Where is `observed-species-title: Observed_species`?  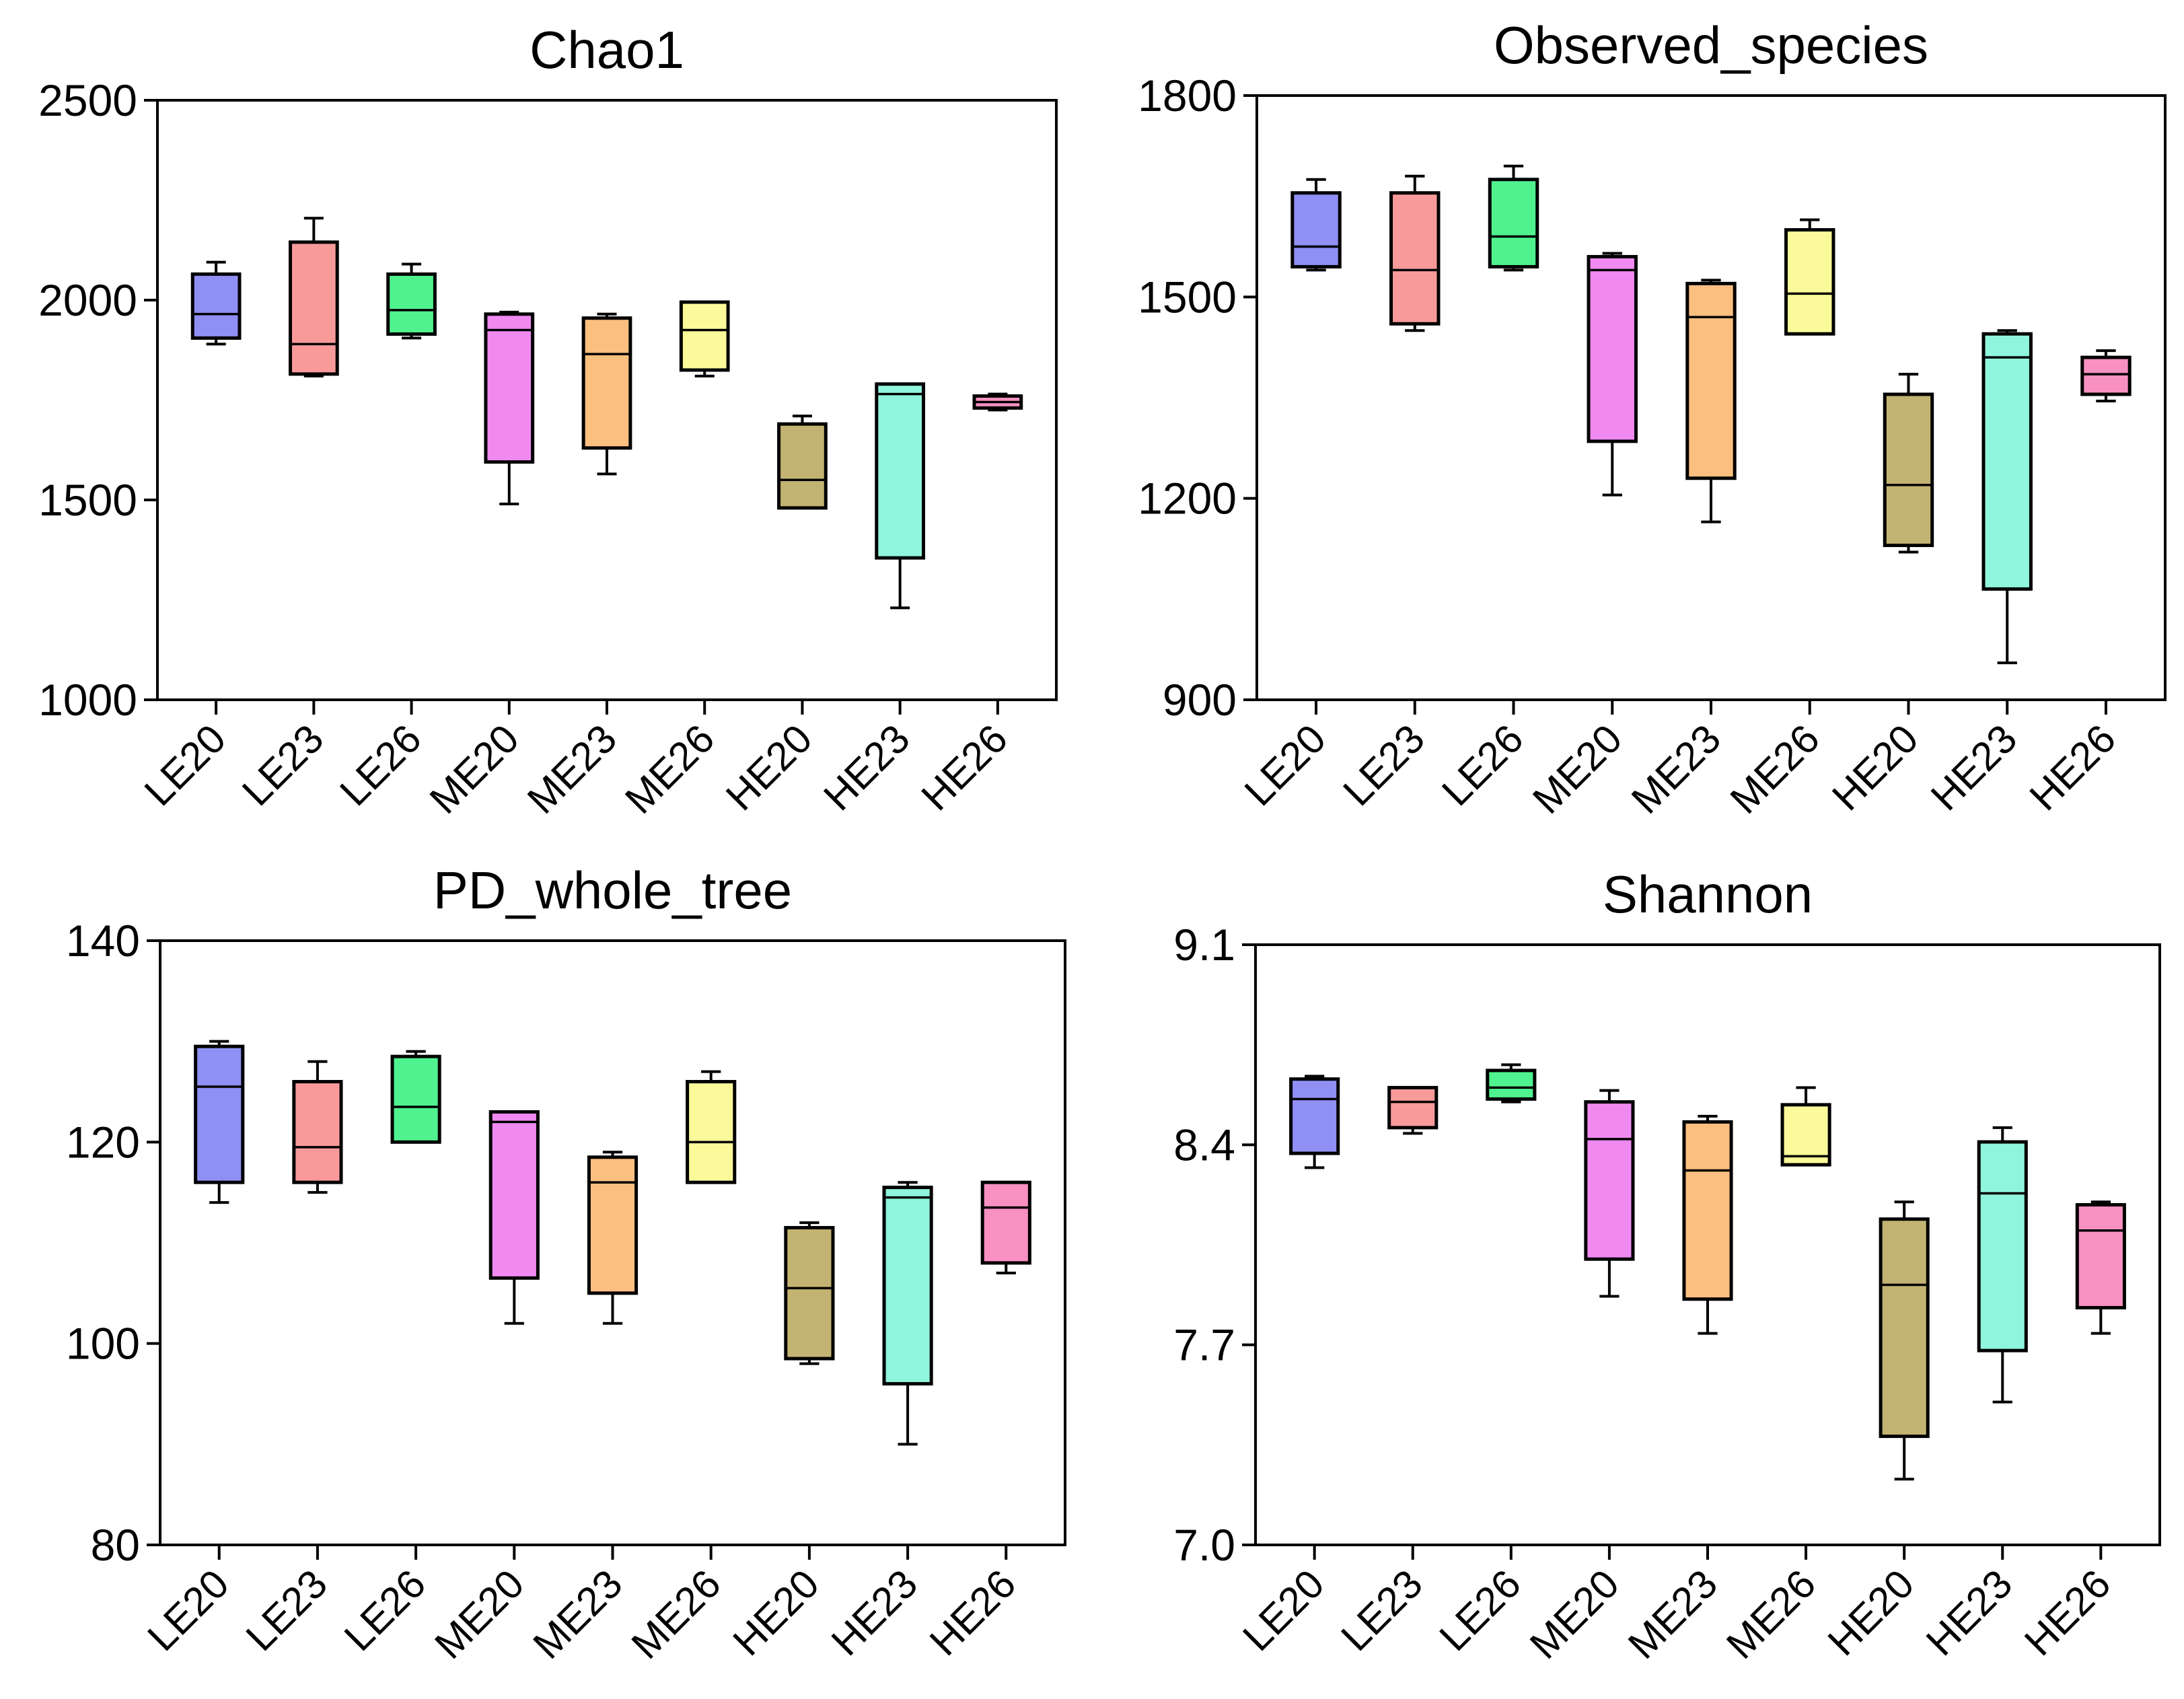
observed-species-title: Observed_species is located at coordinates (1711, 45).